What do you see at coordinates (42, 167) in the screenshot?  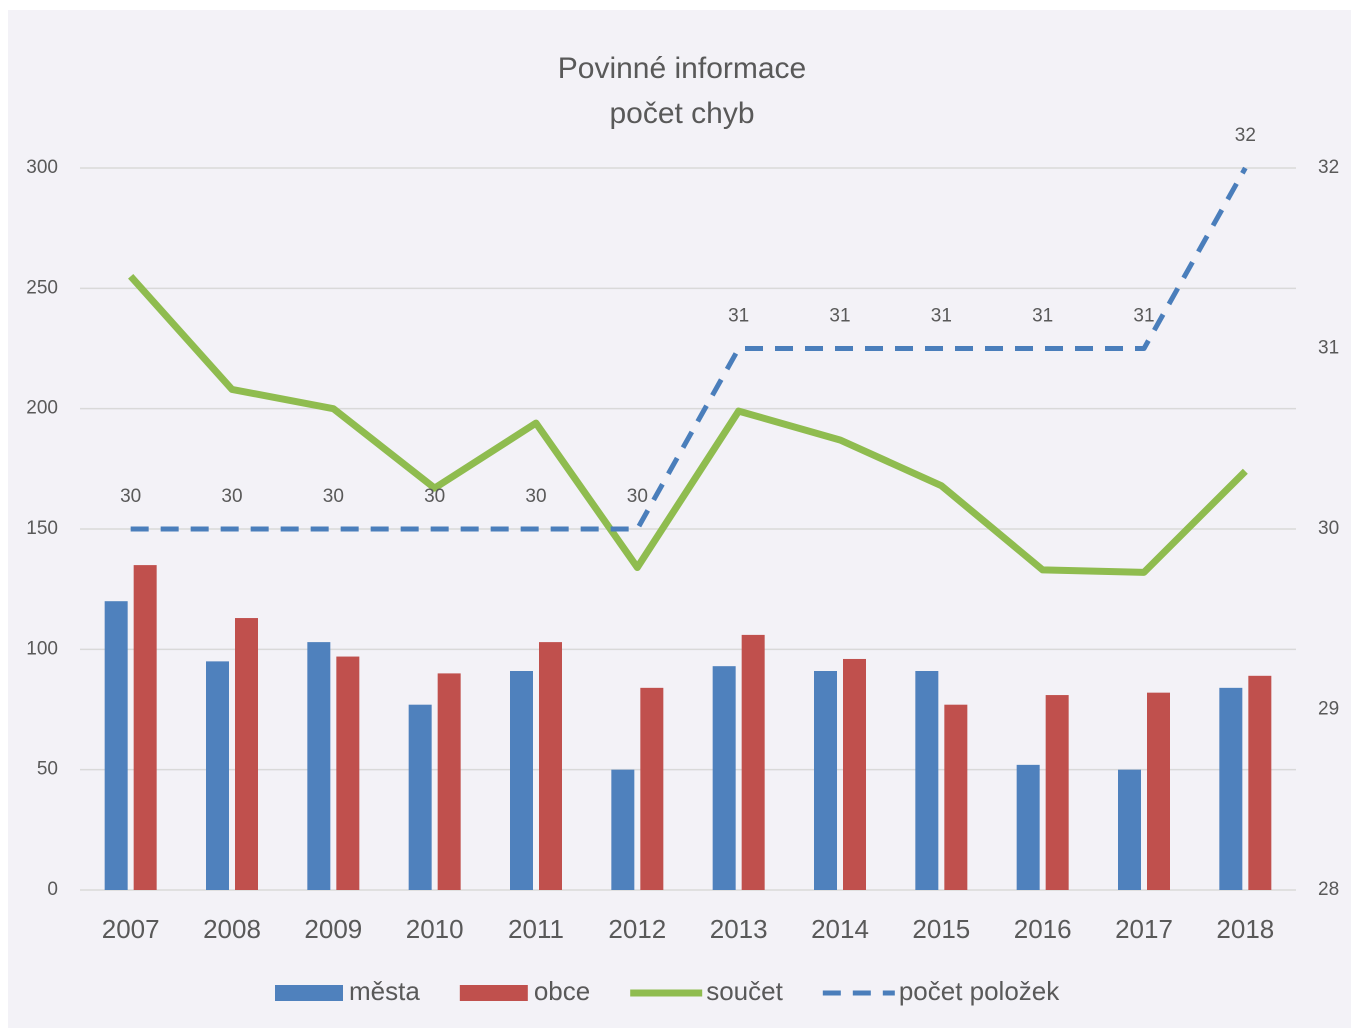 I see `y-tick-label: 300` at bounding box center [42, 167].